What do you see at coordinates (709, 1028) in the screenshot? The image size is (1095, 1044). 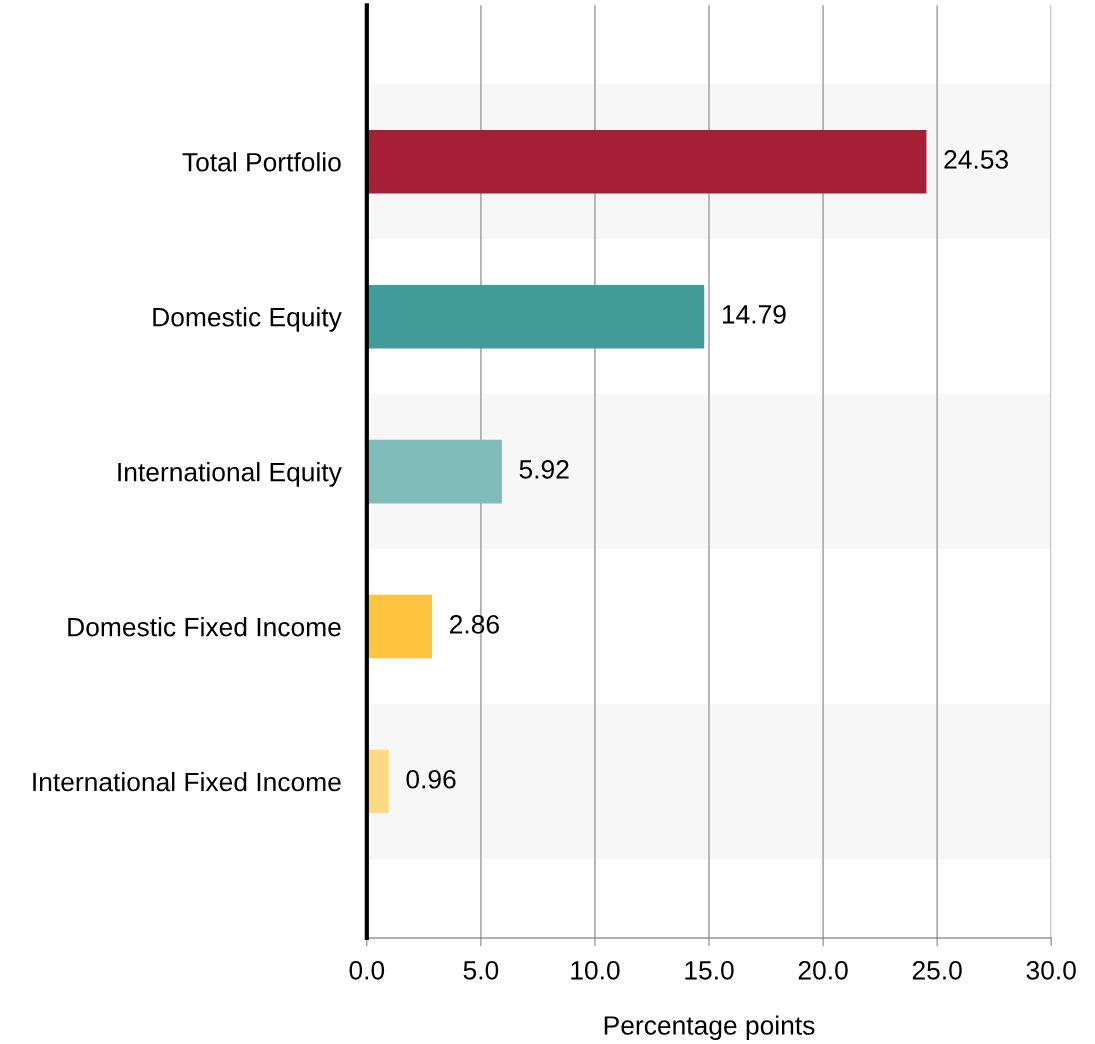 I see `x-axis-title: Percentage points` at bounding box center [709, 1028].